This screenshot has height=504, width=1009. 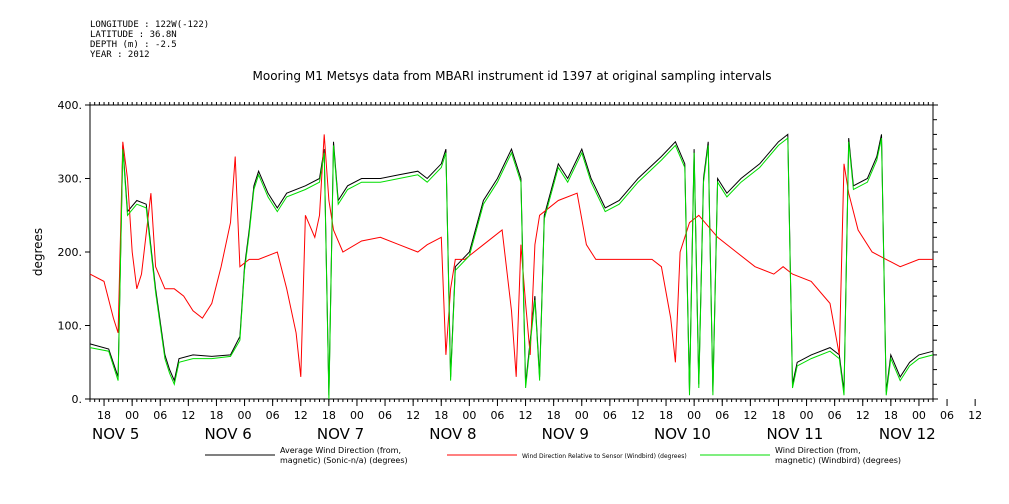 What do you see at coordinates (38, 252) in the screenshot?
I see `y-axis-label: degrees` at bounding box center [38, 252].